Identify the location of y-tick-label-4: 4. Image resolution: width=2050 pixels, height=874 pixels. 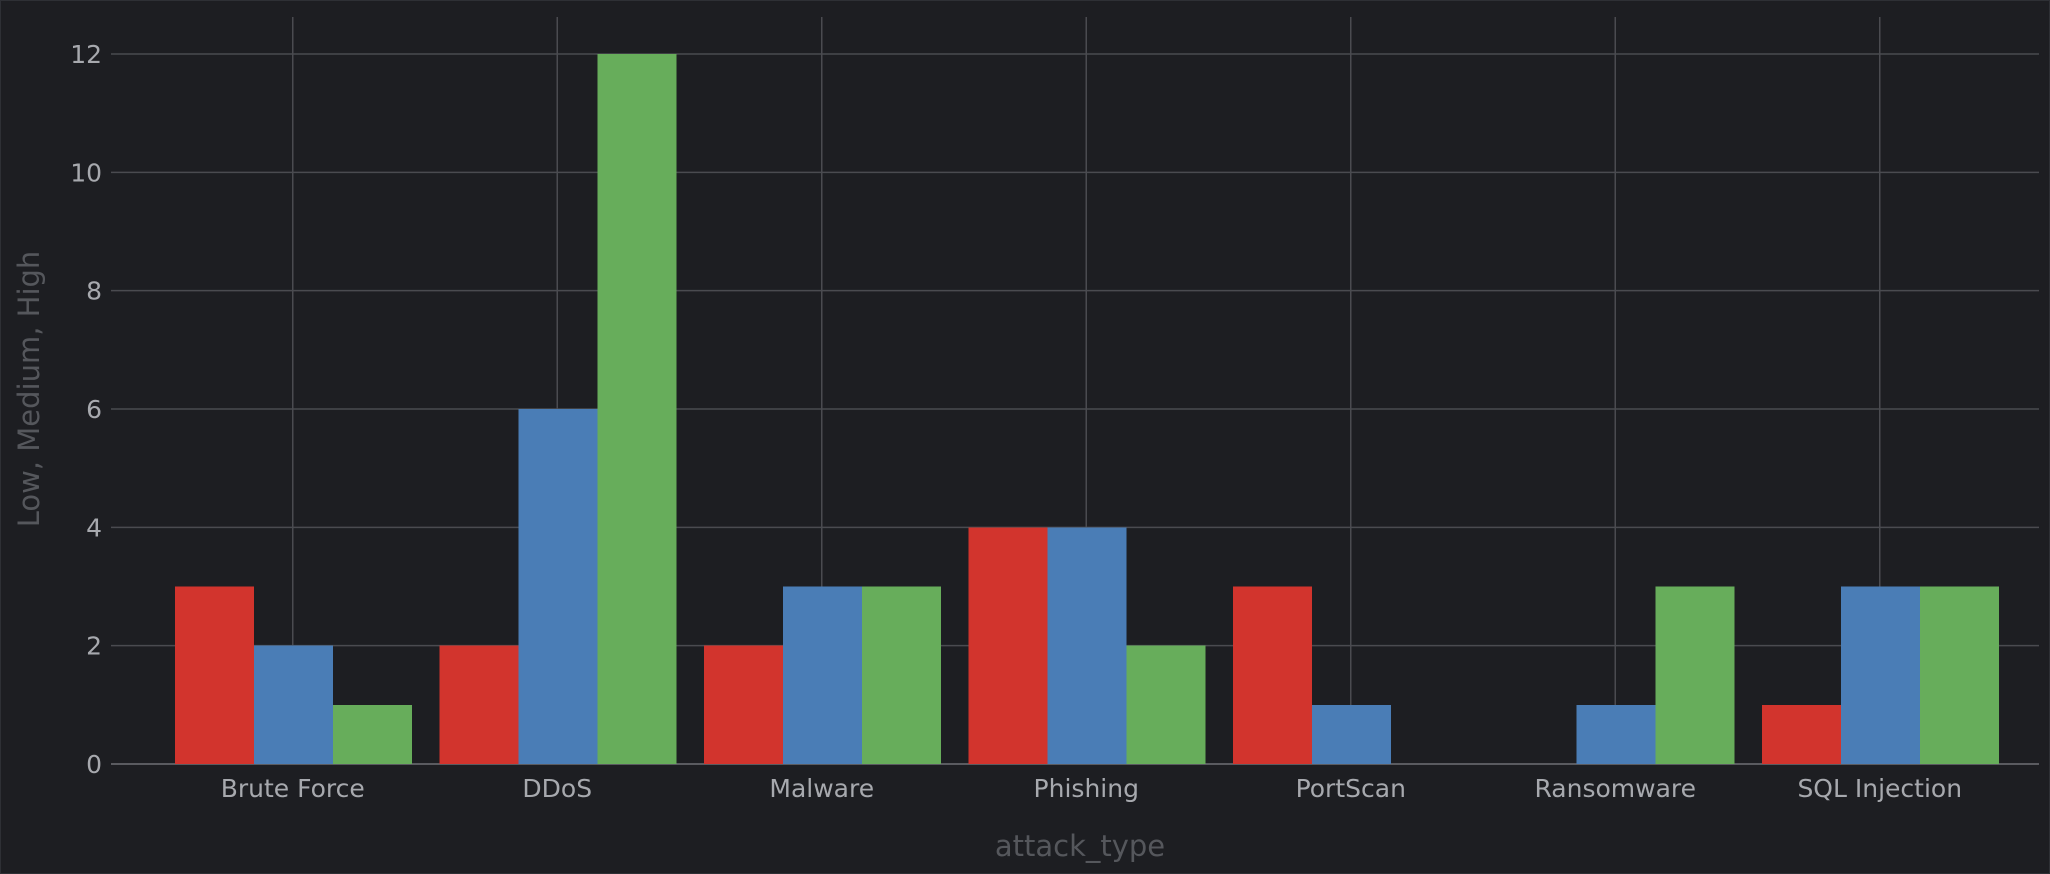
(94, 527).